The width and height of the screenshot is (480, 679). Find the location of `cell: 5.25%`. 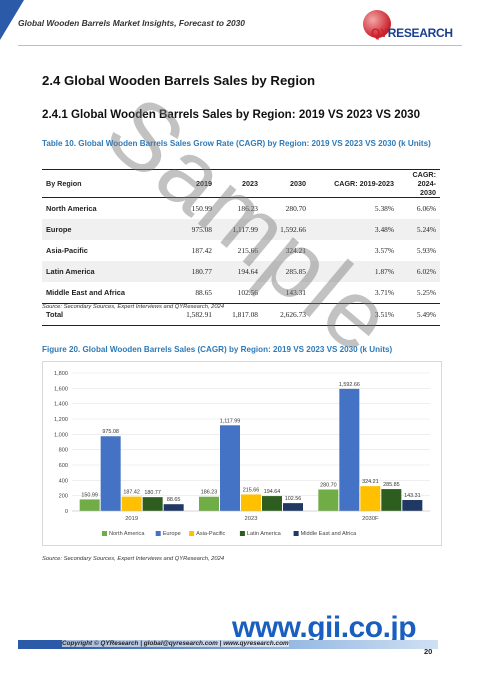

cell: 5.25% is located at coordinates (426, 292).